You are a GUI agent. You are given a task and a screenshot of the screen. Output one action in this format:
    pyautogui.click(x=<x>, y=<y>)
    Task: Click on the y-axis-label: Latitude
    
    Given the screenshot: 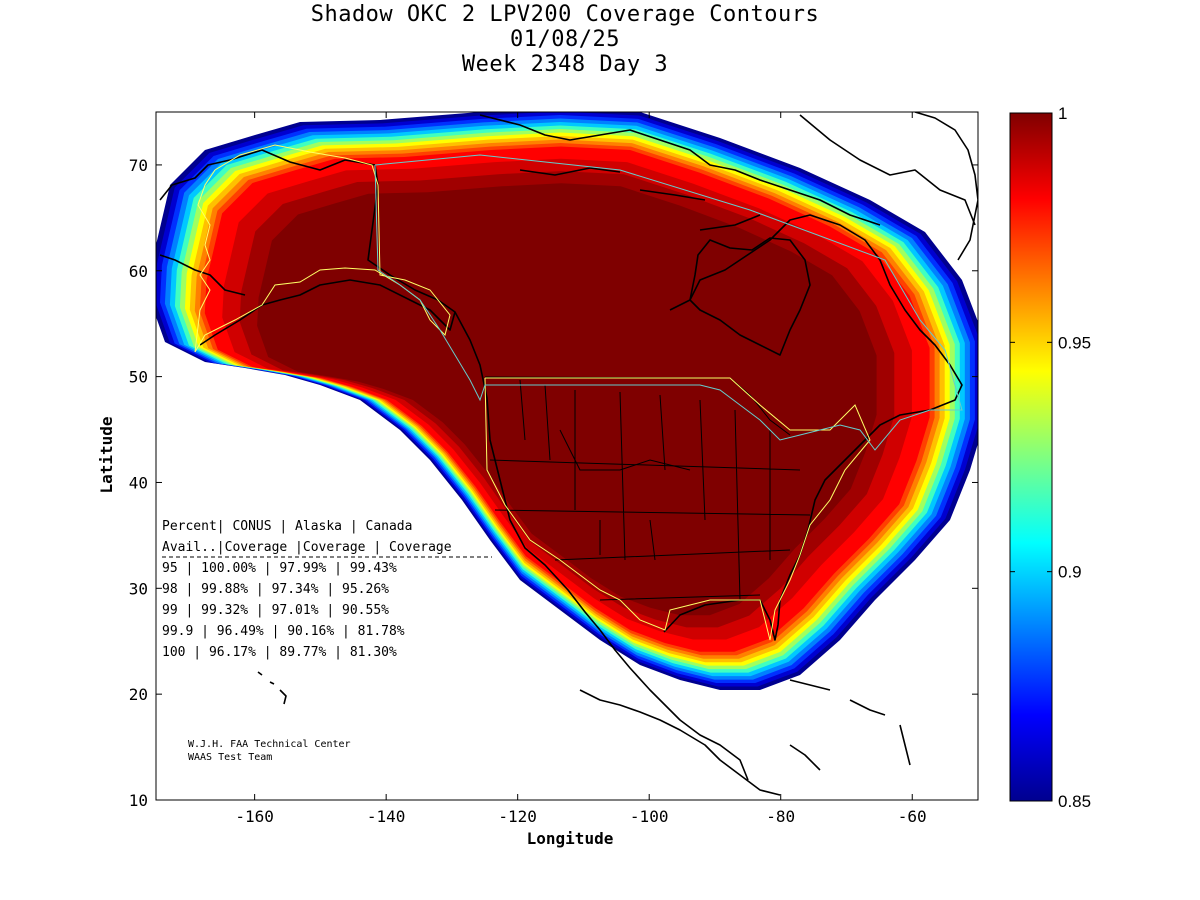 What is the action you would take?
    pyautogui.click(x=106, y=454)
    